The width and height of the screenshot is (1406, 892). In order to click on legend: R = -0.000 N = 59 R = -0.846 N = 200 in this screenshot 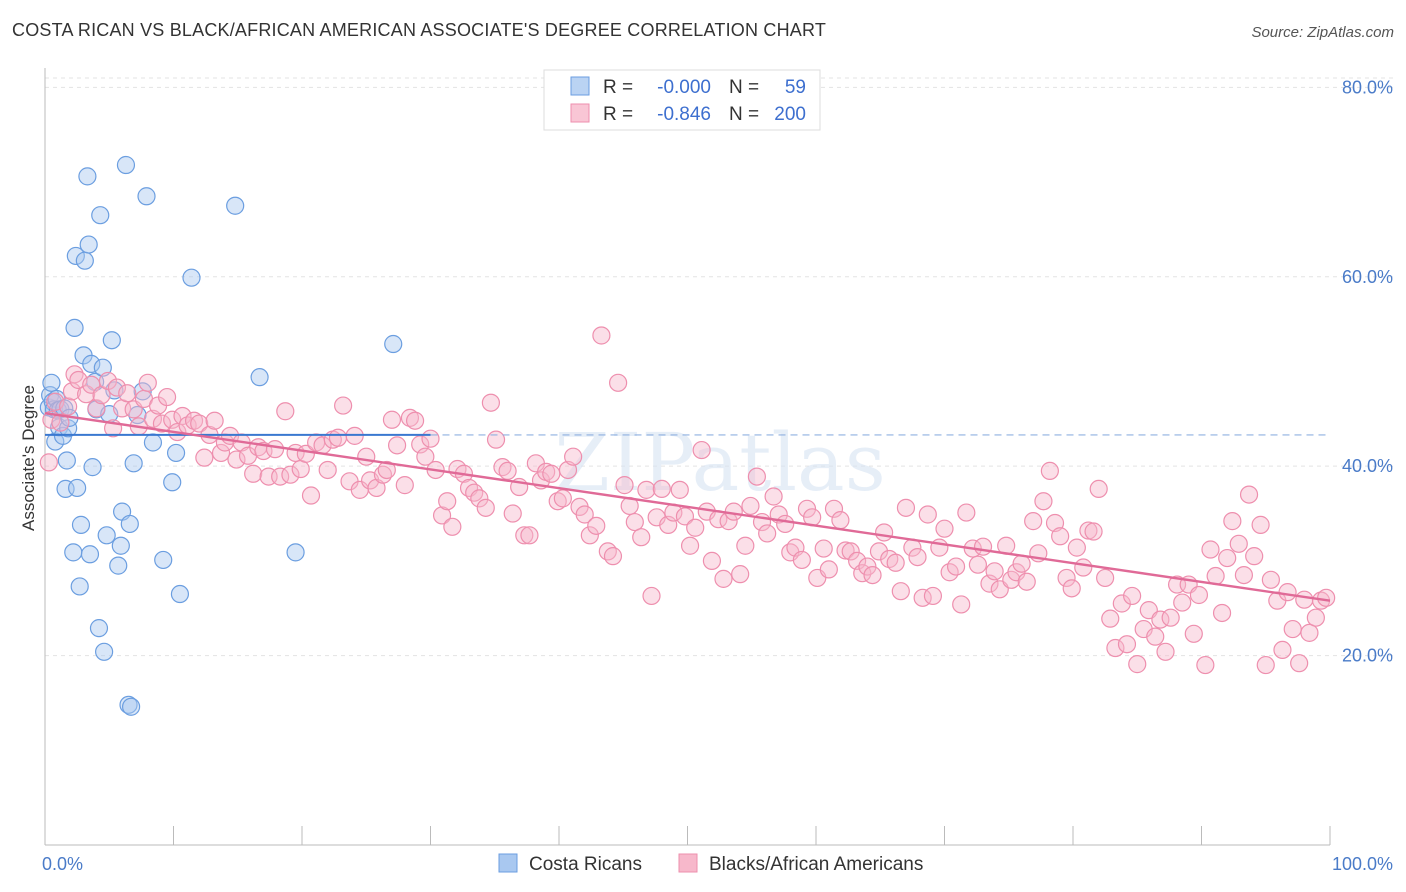, I will do `click(682, 100)`.